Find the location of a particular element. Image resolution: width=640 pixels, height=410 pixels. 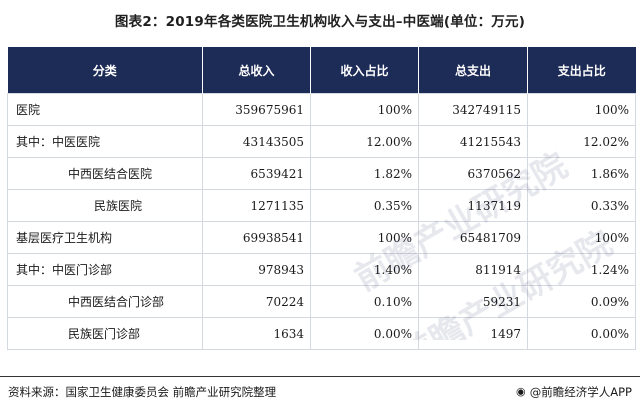

cell-category: 基层医疗卫生机构 is located at coordinates (105, 237).